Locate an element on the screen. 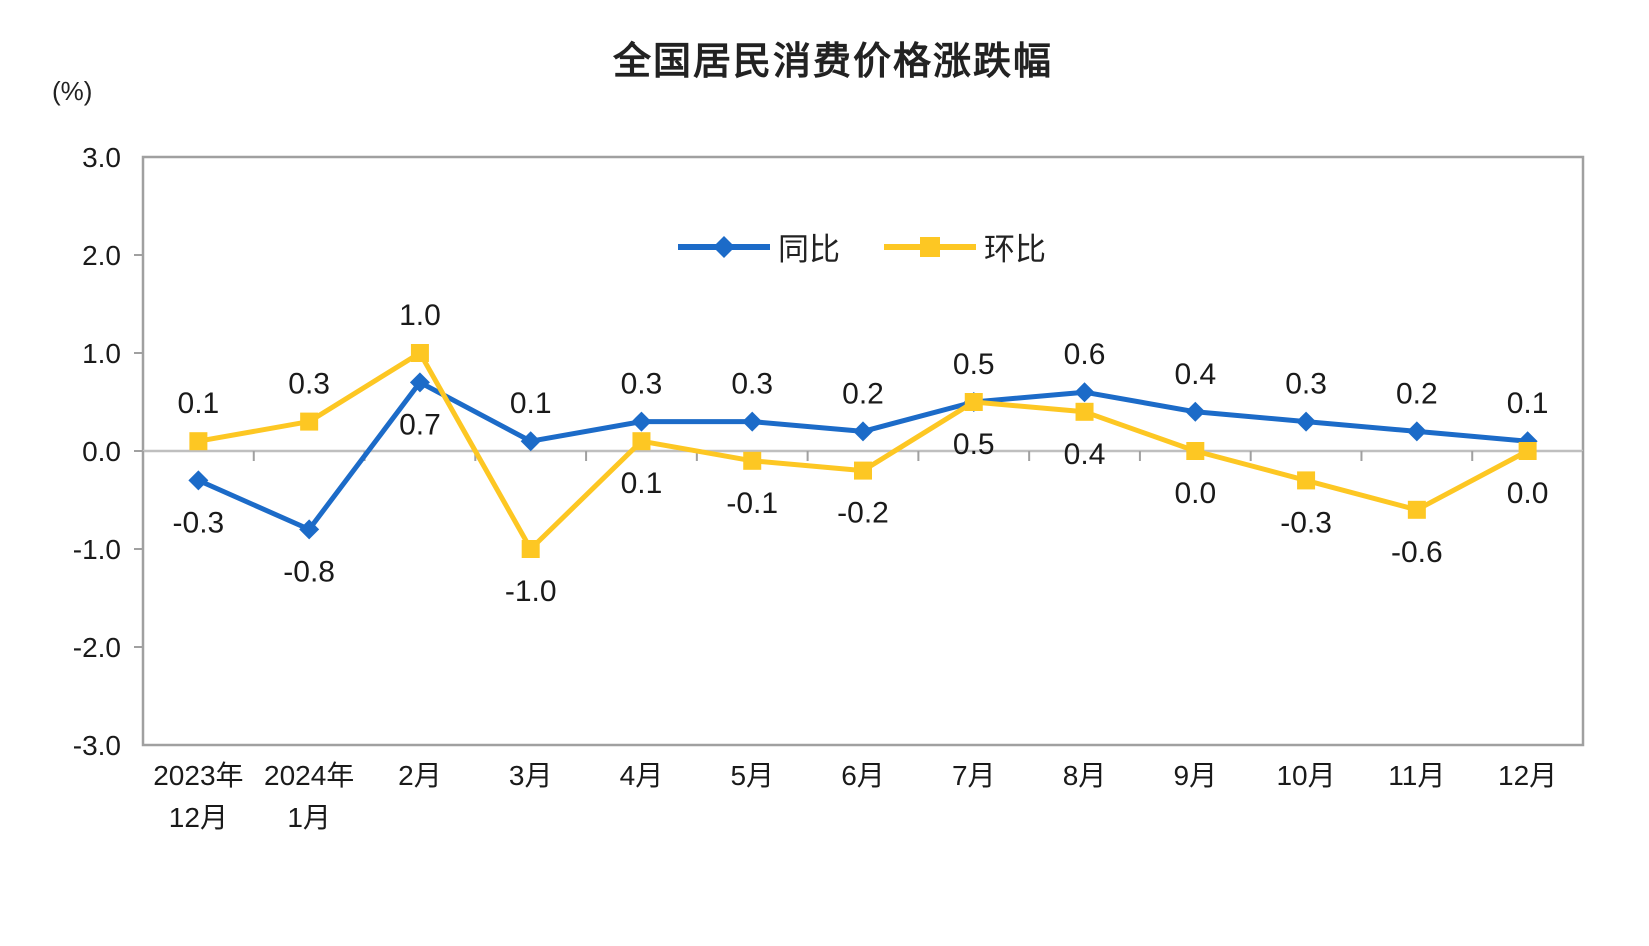  x-axis-category-label: 2024年 1月 is located at coordinates (309, 796).